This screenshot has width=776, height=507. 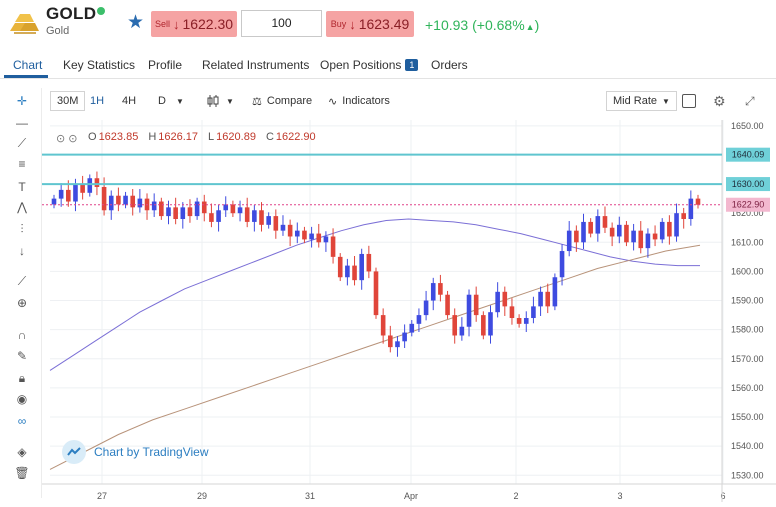 I want to click on tab-related-instruments: Related Instruments, so click(x=256, y=65).